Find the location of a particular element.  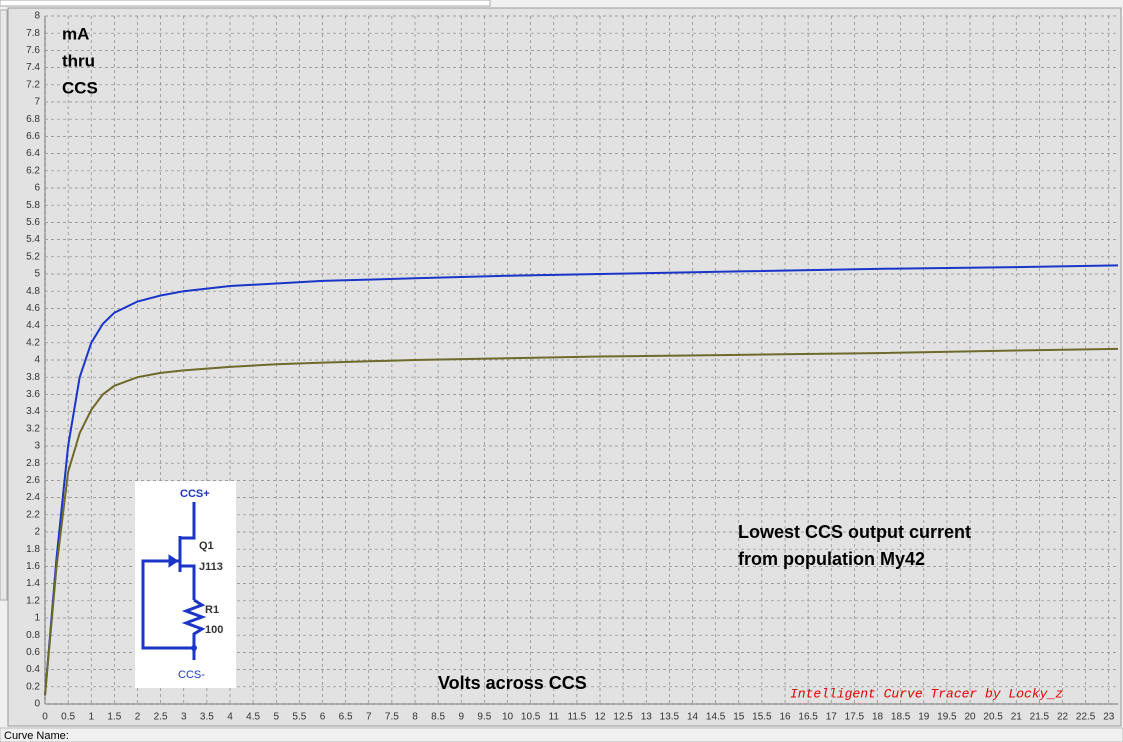

y-tick-label: 6.4 is located at coordinates (33, 153).